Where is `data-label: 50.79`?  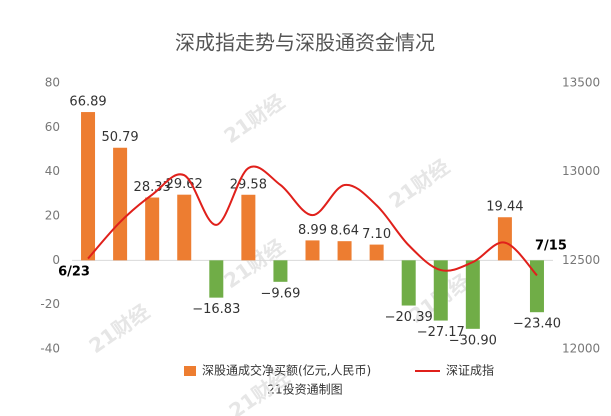
data-label: 50.79 is located at coordinates (119, 137).